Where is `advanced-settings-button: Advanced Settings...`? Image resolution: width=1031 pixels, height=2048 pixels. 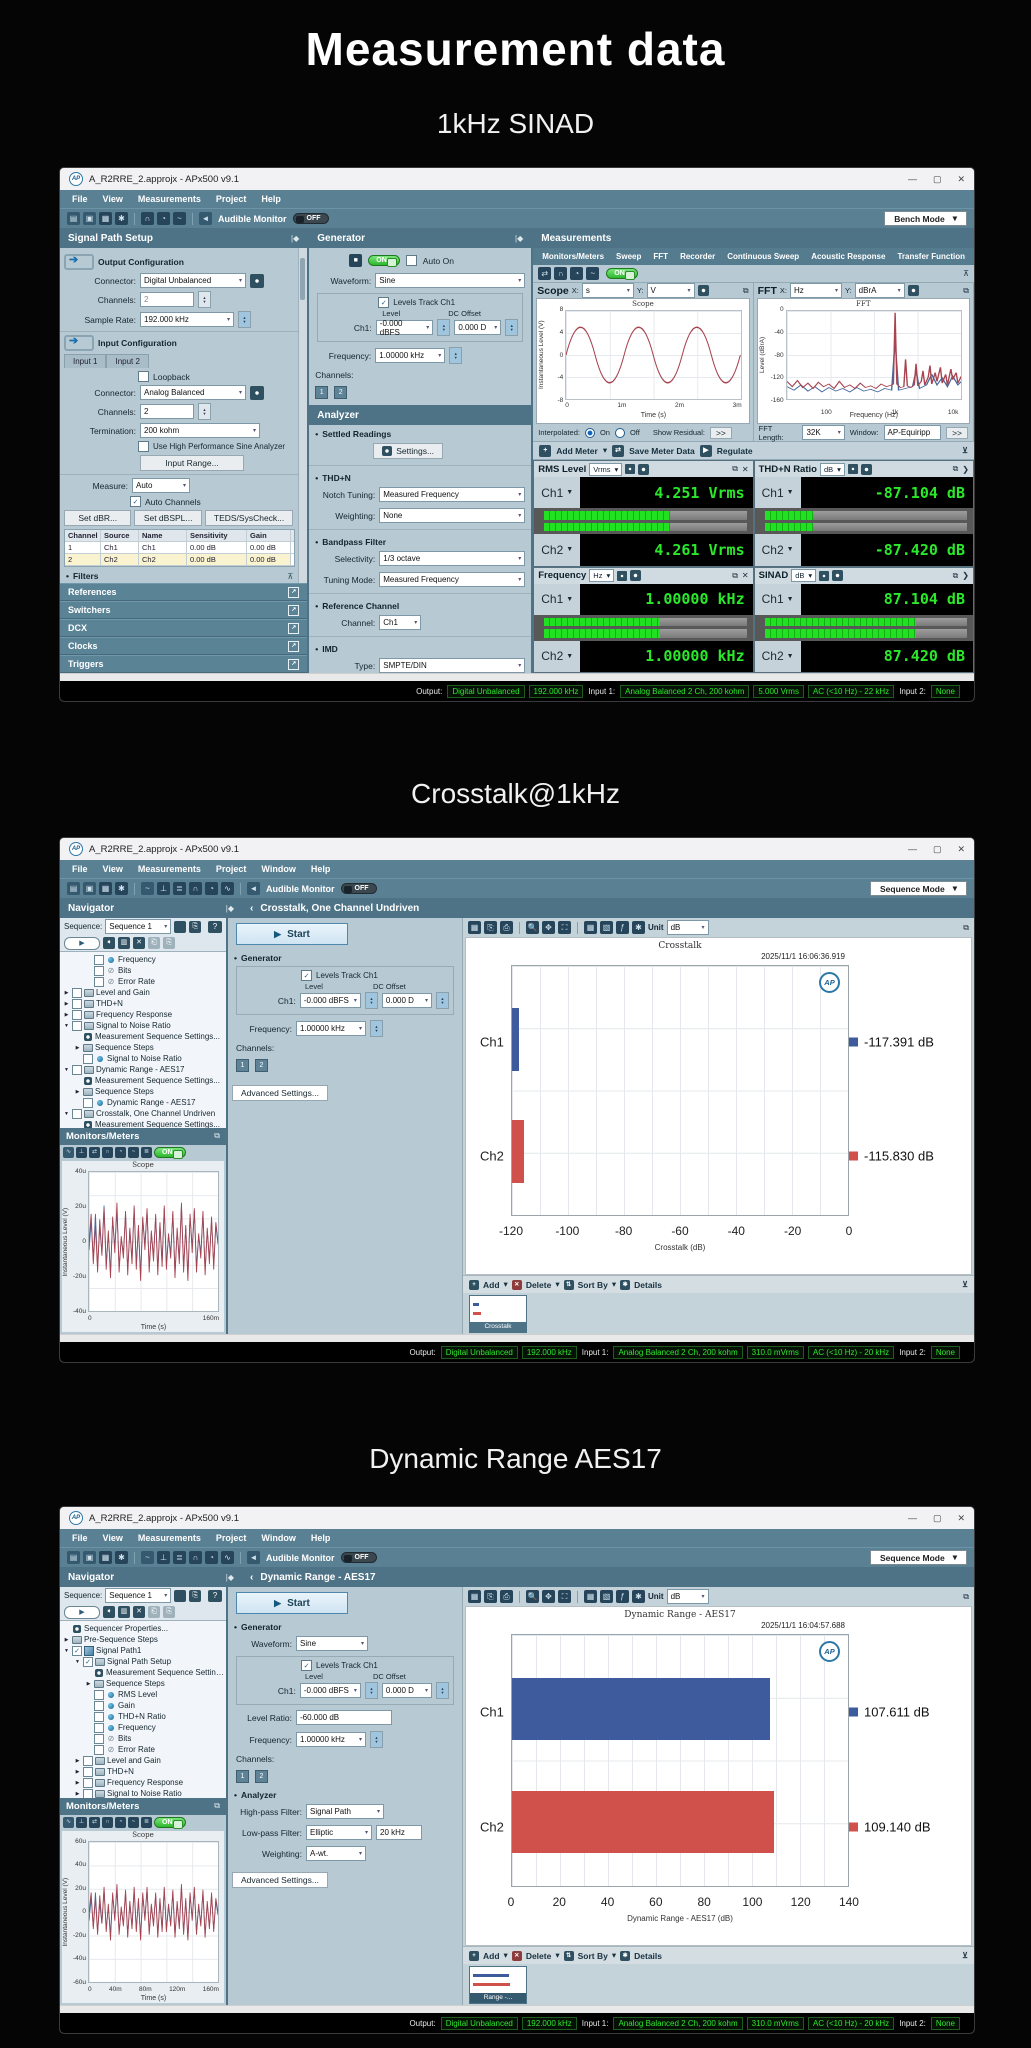
advanced-settings-button: Advanced Settings... is located at coordinates (280, 1093).